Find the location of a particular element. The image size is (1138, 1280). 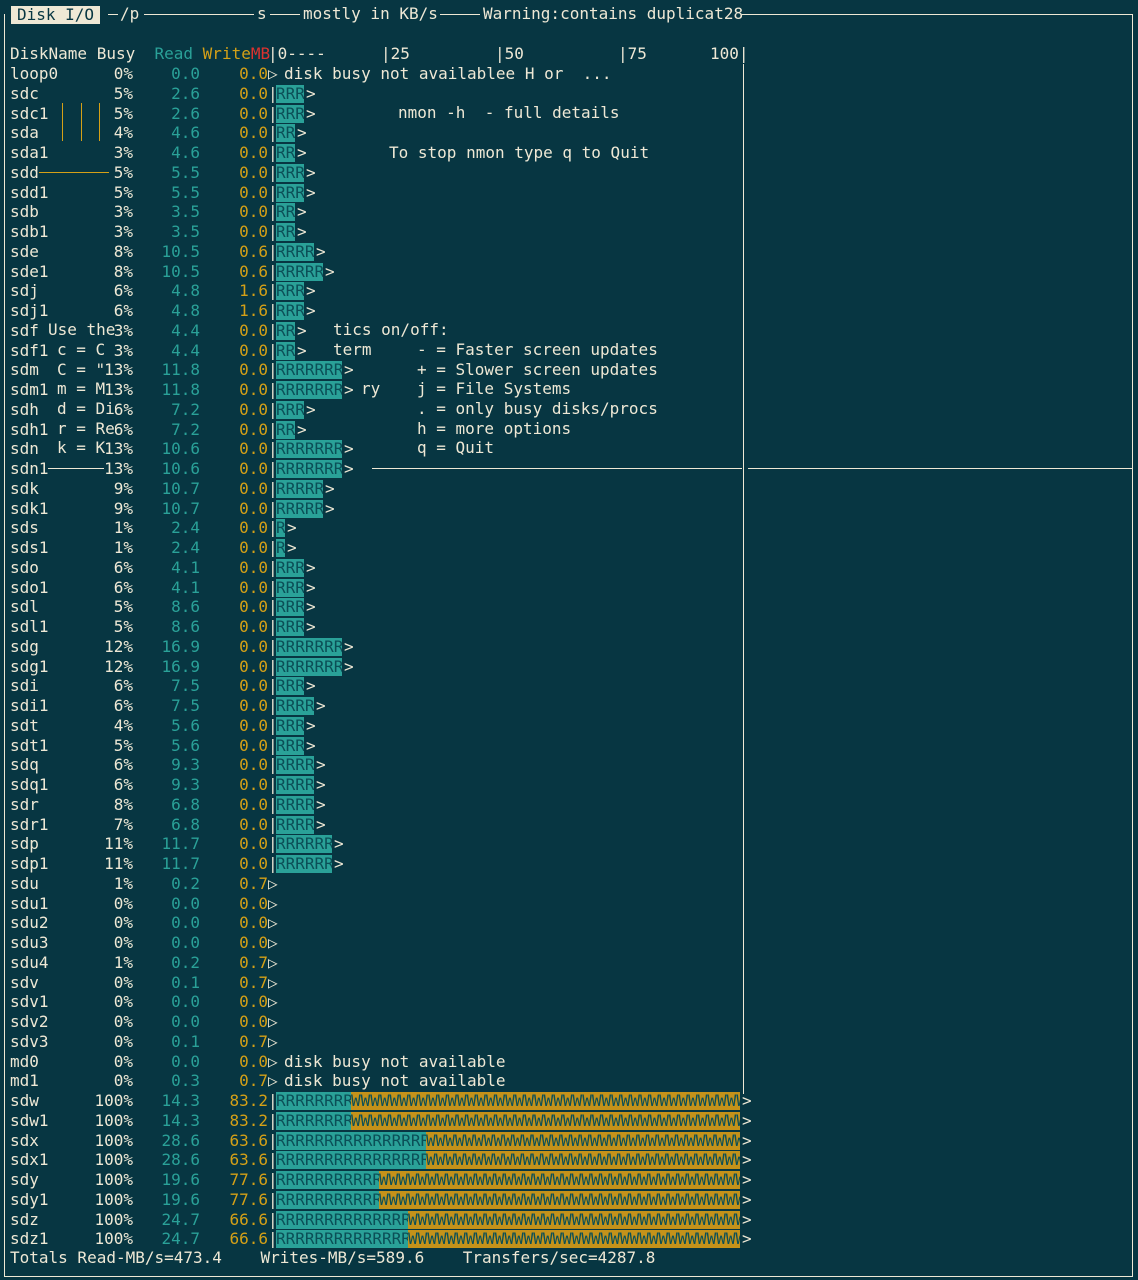

disk-name: sdw is located at coordinates (24, 1100).